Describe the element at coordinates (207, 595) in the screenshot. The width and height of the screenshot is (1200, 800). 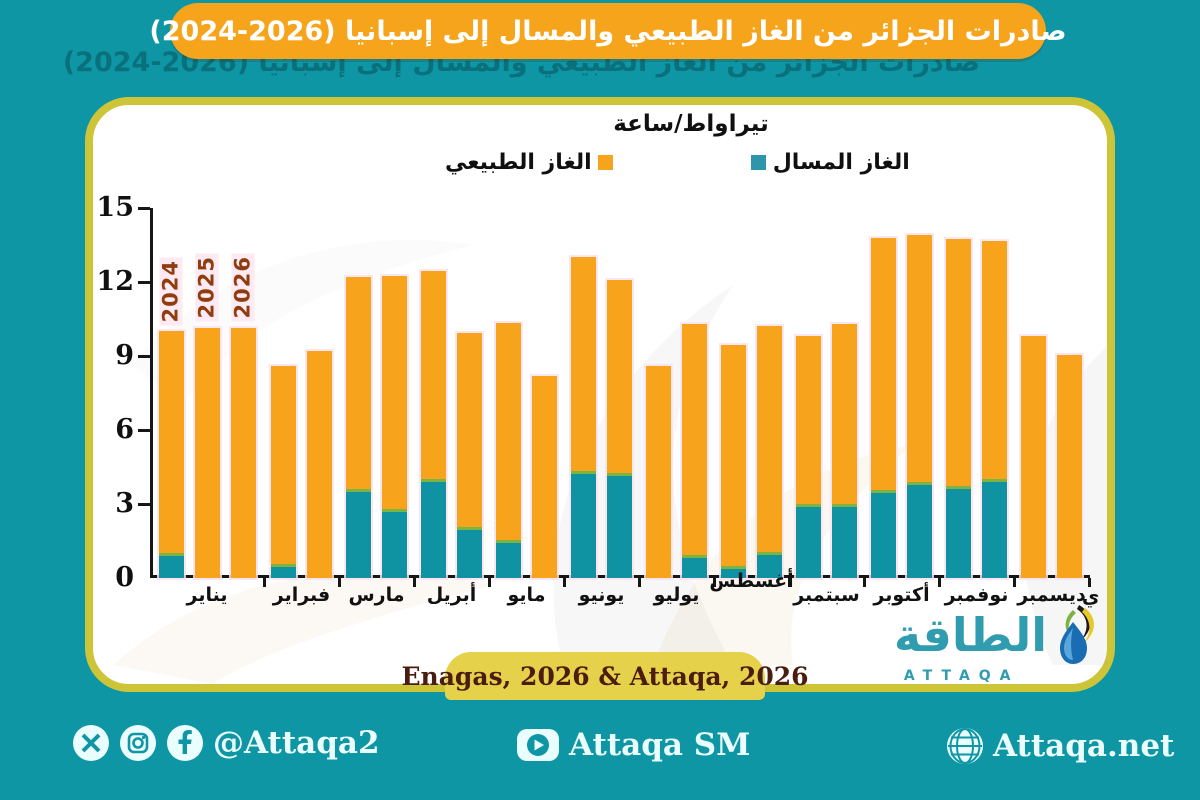
I see `month-label-jan: يناير` at that location.